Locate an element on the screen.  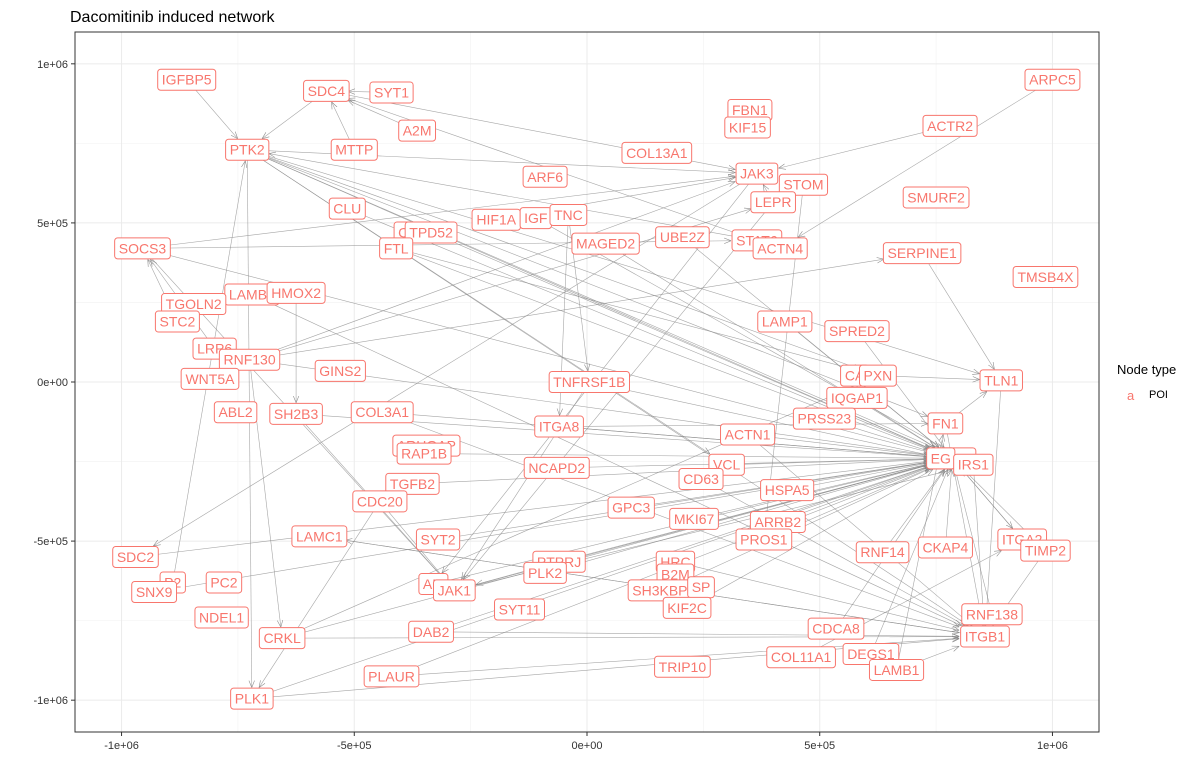
y-axis: -1e+06 -5e+05 0e+00 5e+05 1e+06 is located at coordinates (54, 383).